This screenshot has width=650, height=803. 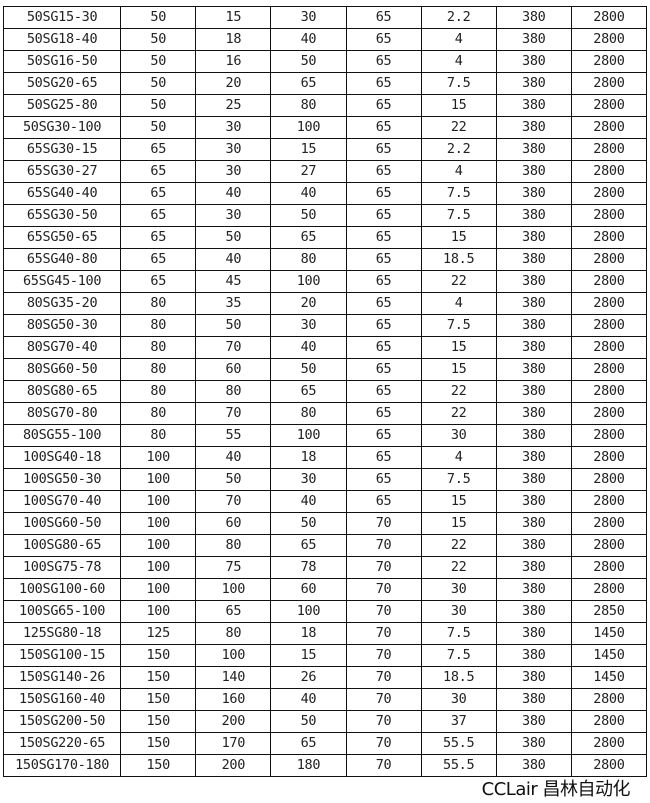 What do you see at coordinates (325, 721) in the screenshot?
I see `table-row: 150SG200-50 150 200 50 70 37 380 2800` at bounding box center [325, 721].